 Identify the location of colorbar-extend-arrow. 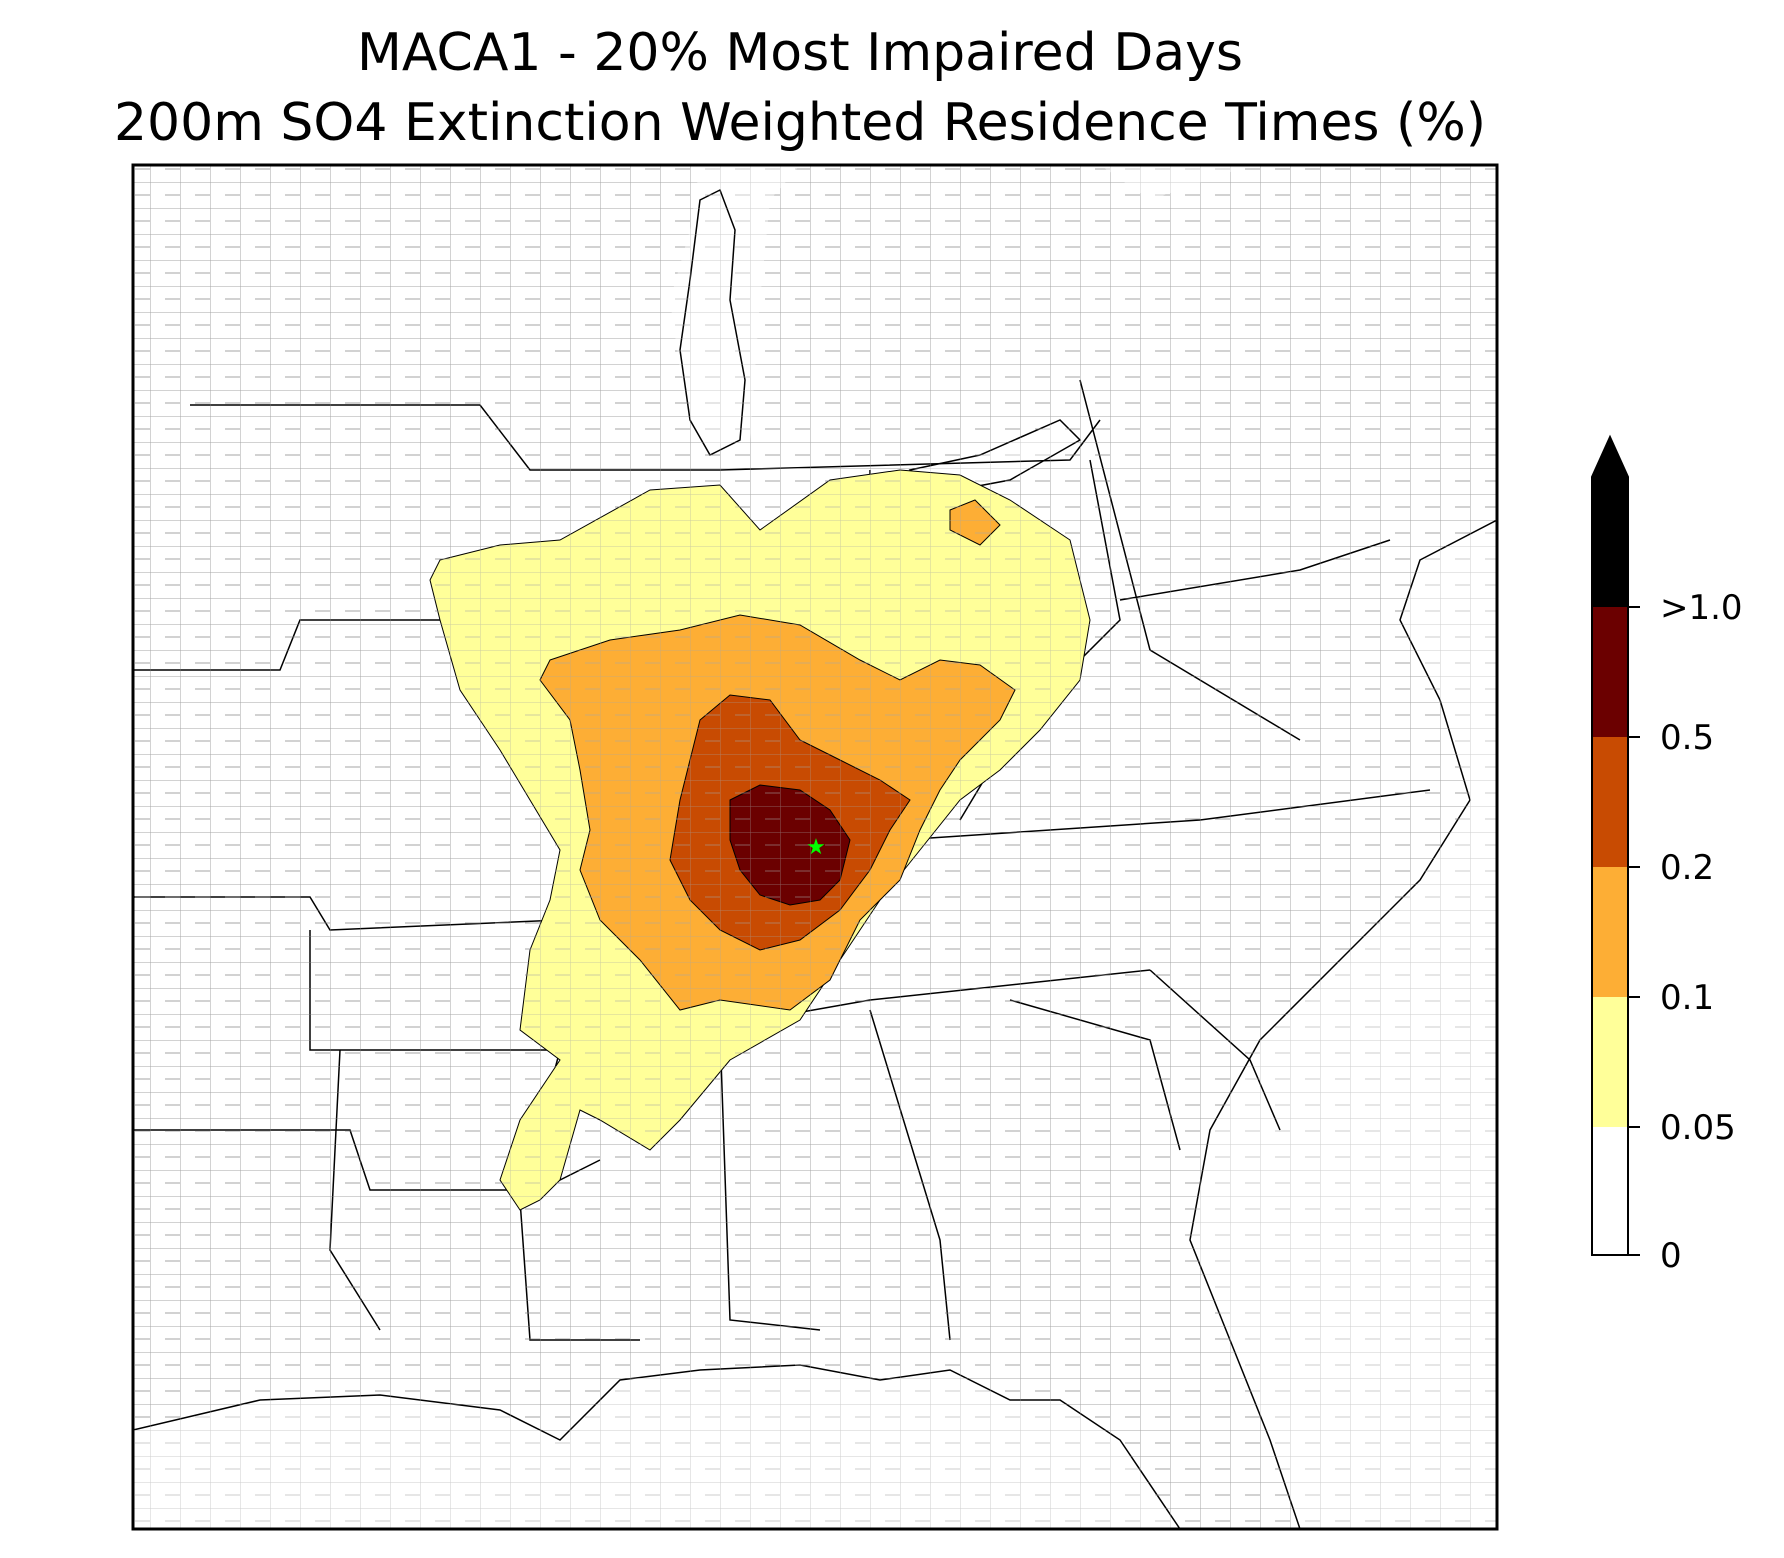
(1610, 522).